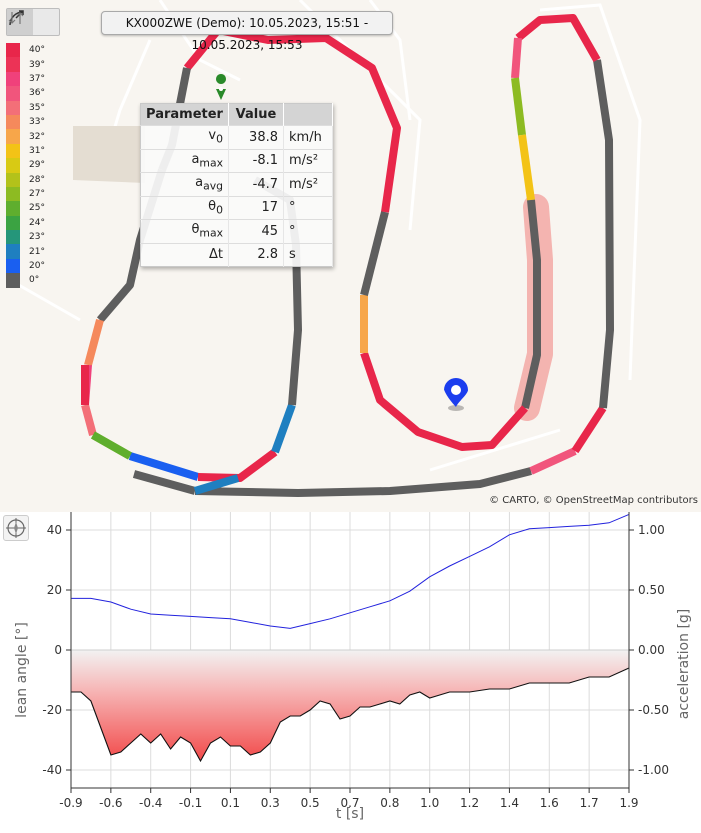  What do you see at coordinates (190, 803) in the screenshot?
I see `x-tick-label: -0.1` at bounding box center [190, 803].